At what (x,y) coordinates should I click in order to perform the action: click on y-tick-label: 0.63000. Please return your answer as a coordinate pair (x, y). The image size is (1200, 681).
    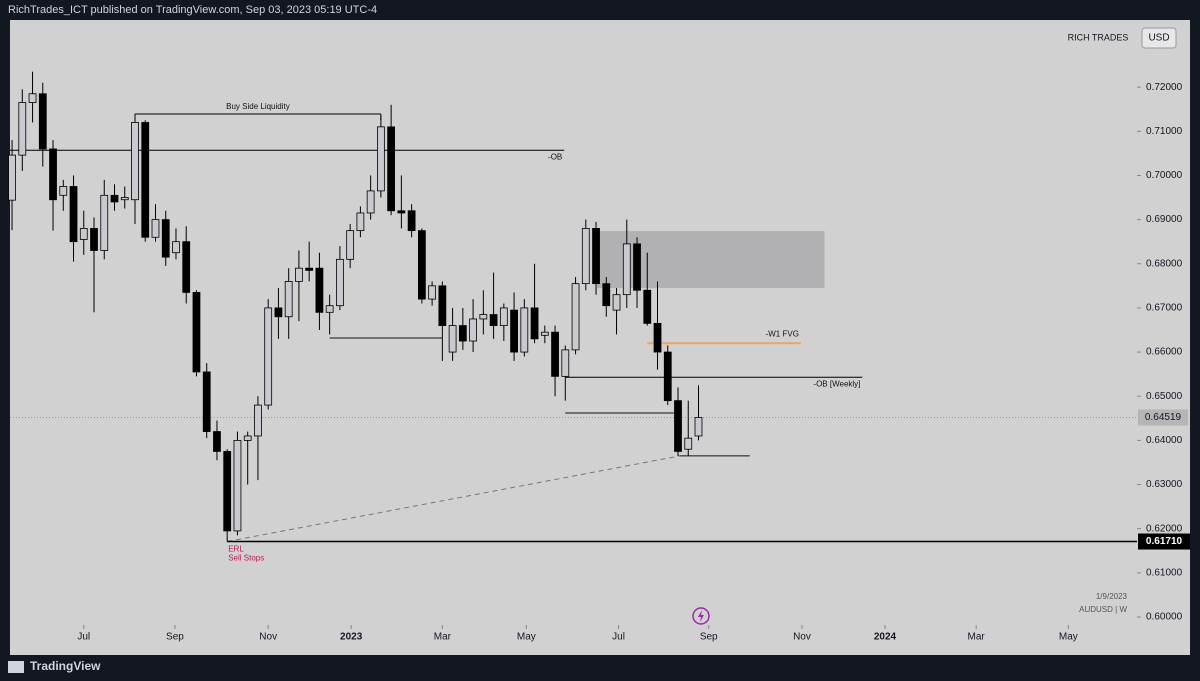
    Looking at the image, I should click on (1164, 484).